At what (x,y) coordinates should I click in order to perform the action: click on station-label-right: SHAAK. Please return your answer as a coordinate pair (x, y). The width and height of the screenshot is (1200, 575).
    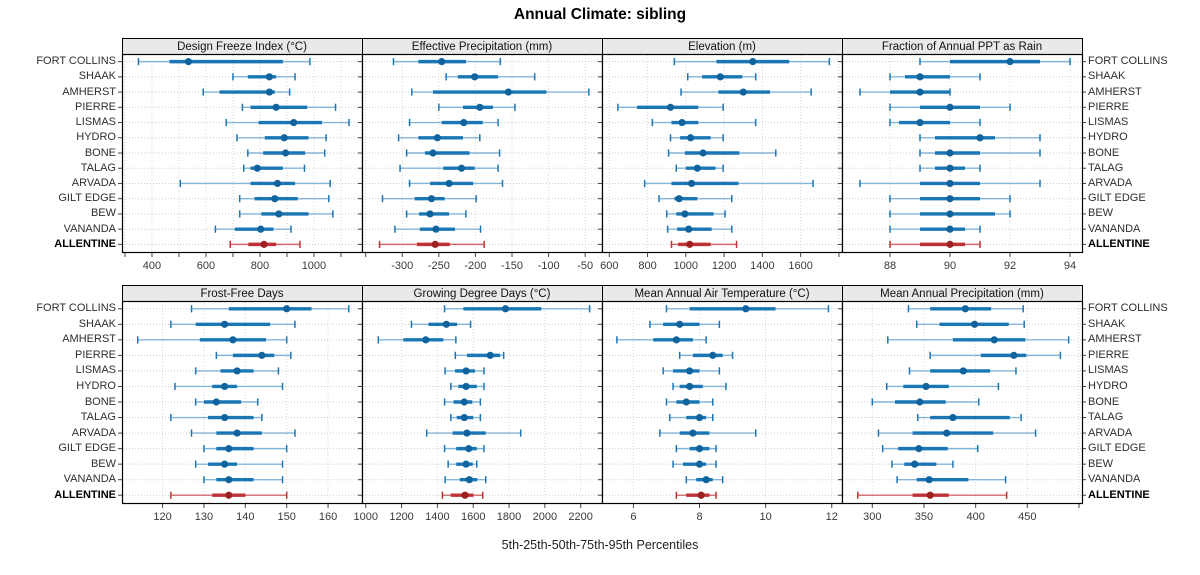
    Looking at the image, I should click on (1107, 76).